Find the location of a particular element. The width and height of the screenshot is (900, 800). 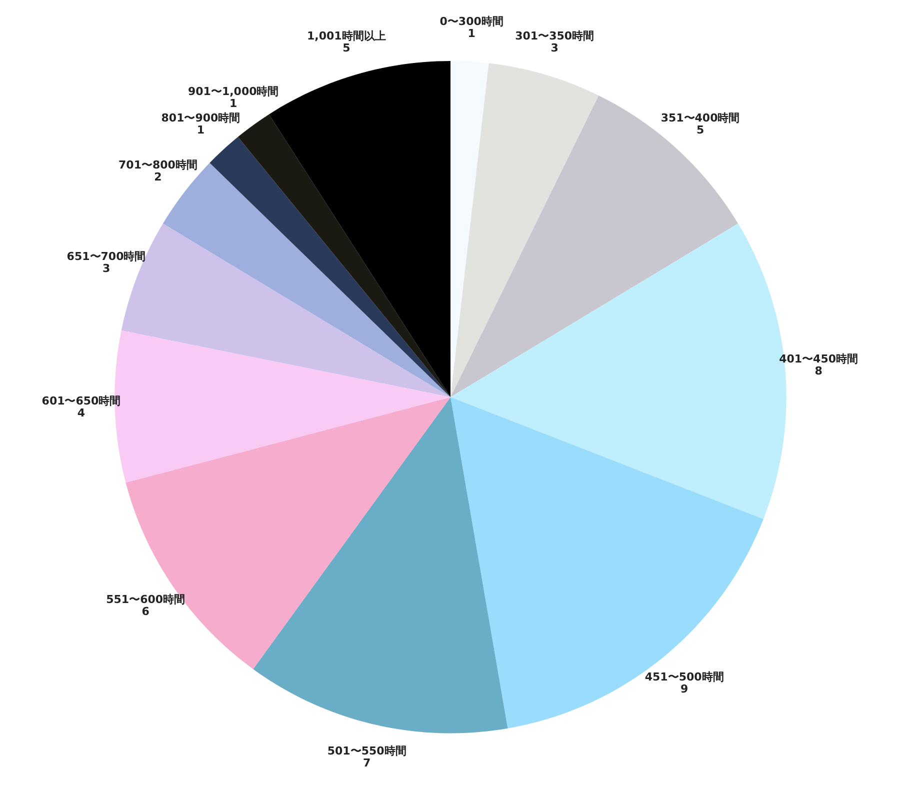

slice-label: 801〜900時間 is located at coordinates (200, 118).